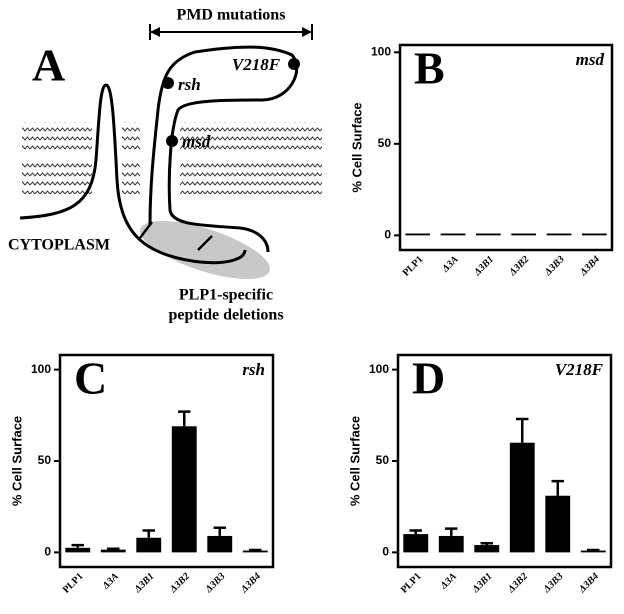  Describe the element at coordinates (48, 65) in the screenshot. I see `panel-letter: A` at that location.